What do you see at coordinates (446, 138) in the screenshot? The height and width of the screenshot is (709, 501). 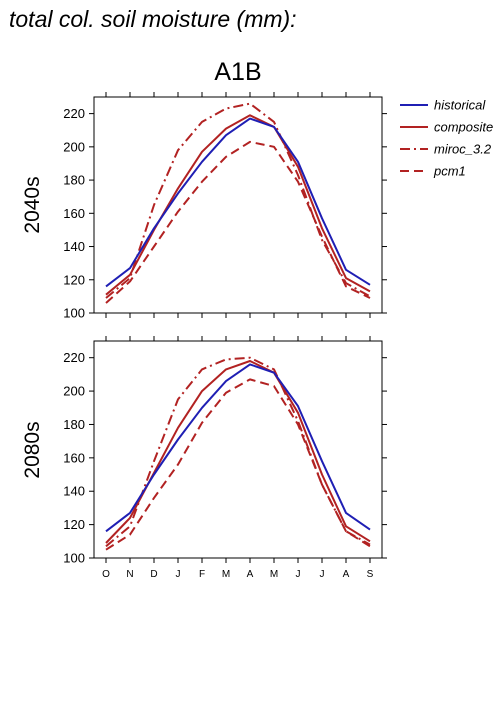 I see `legend: historical composite miroc_3.2 pcm1` at bounding box center [446, 138].